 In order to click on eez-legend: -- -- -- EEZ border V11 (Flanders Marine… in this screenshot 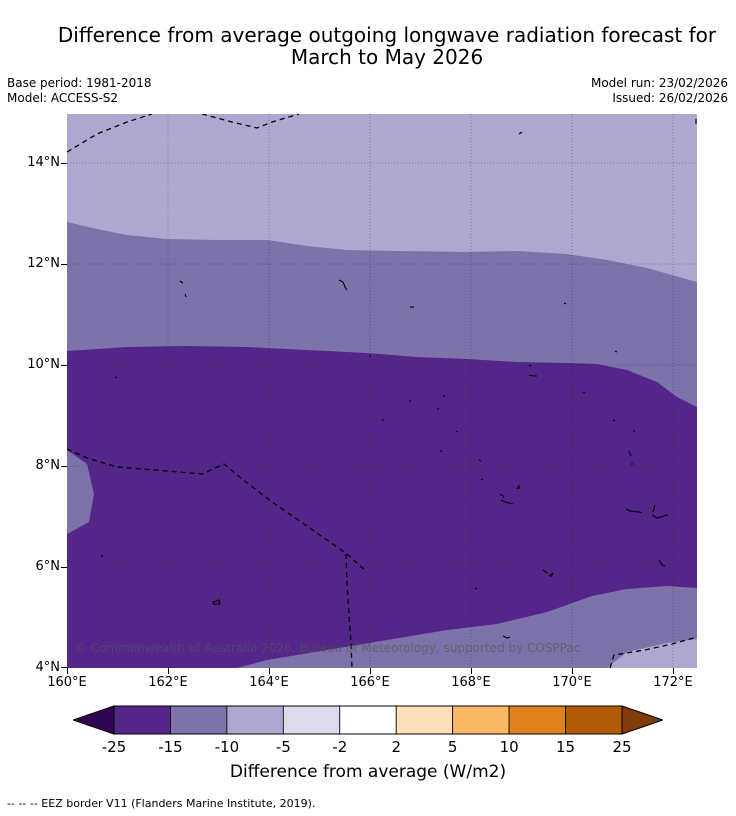, I will do `click(161, 803)`.